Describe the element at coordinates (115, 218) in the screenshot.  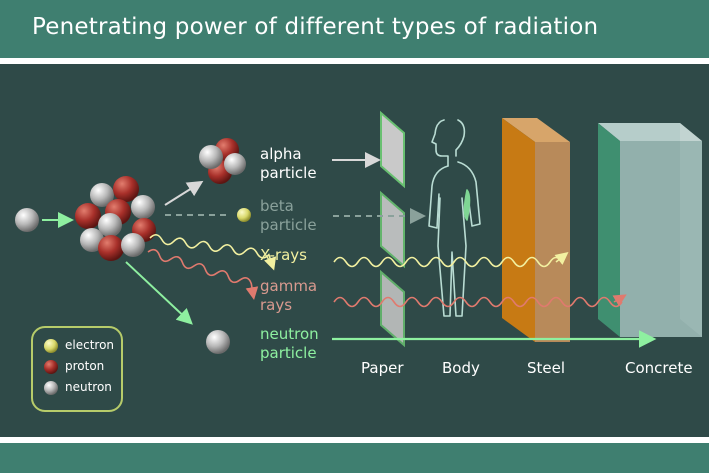
I see `nucleus-cluster` at that location.